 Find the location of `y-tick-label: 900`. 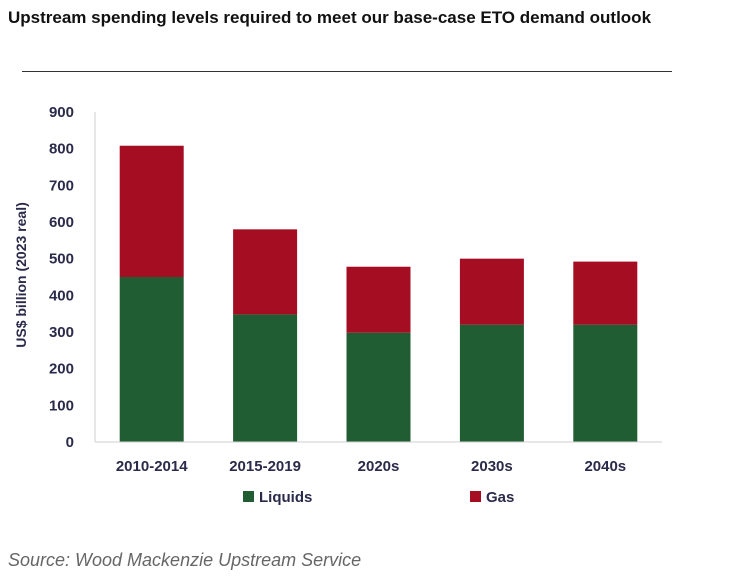

y-tick-label: 900 is located at coordinates (61, 112).